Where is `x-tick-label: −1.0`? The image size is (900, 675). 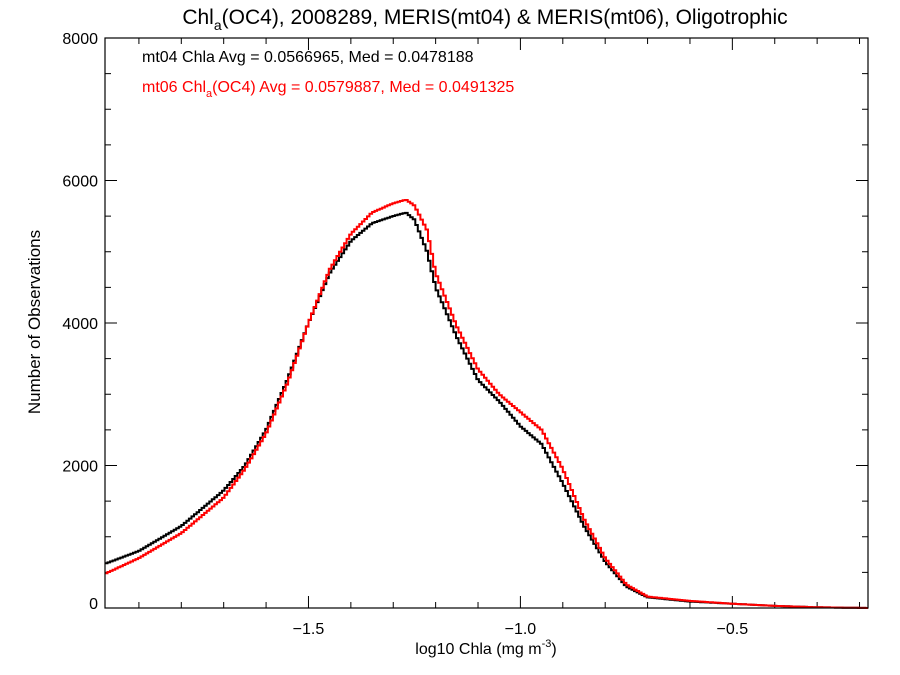
x-tick-label: −1.0 is located at coordinates (521, 629).